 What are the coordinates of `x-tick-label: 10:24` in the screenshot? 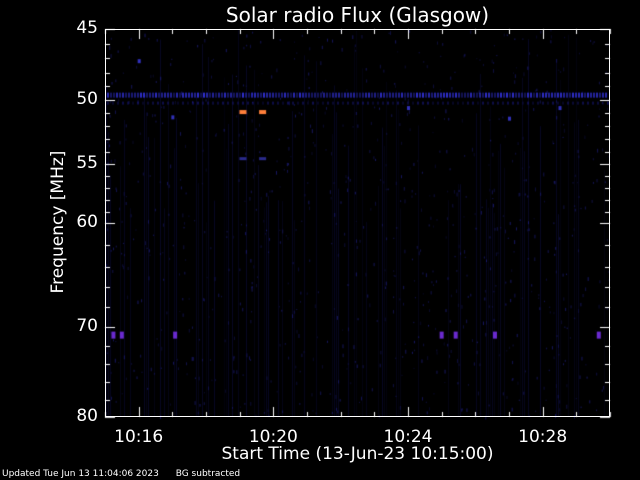 It's located at (408, 437).